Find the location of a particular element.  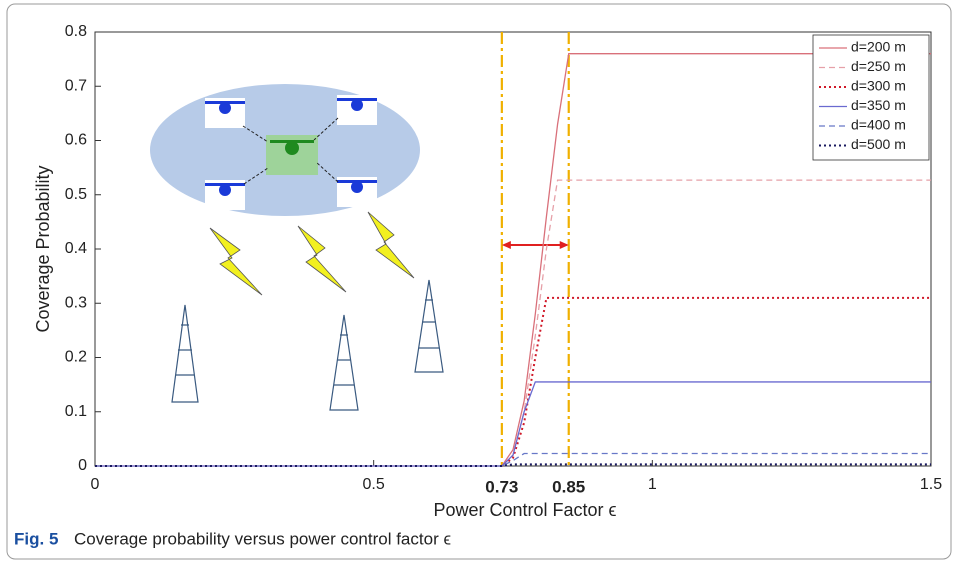

caption-label: Fig. 5 is located at coordinates (36, 538).